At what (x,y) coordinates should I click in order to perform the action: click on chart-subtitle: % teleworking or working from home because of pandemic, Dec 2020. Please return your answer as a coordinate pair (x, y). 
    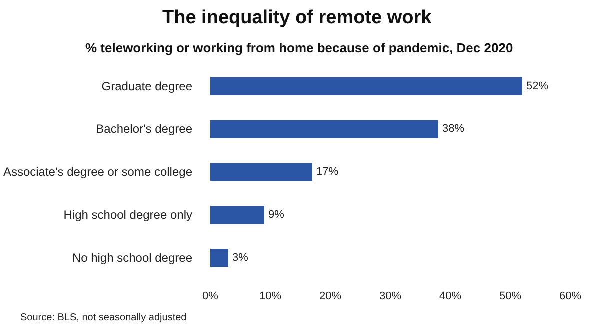
    Looking at the image, I should click on (300, 48).